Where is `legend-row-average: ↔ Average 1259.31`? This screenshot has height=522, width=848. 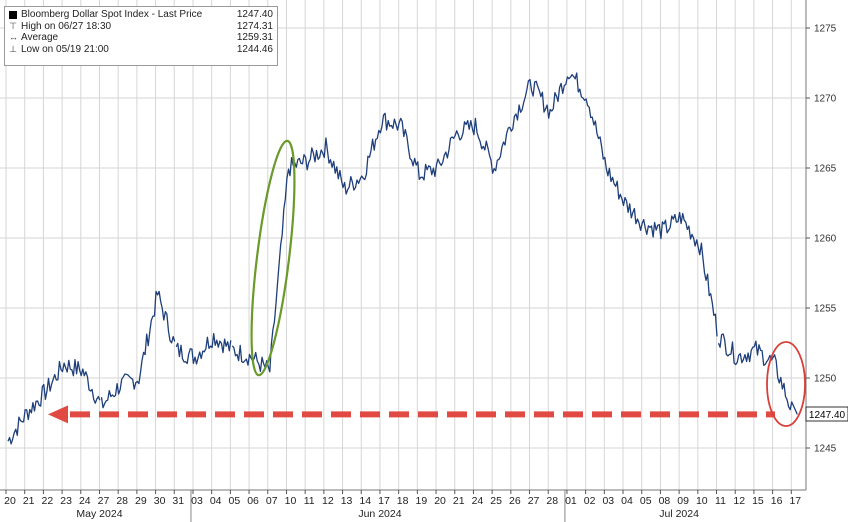 legend-row-average: ↔ Average 1259.31 is located at coordinates (141, 38).